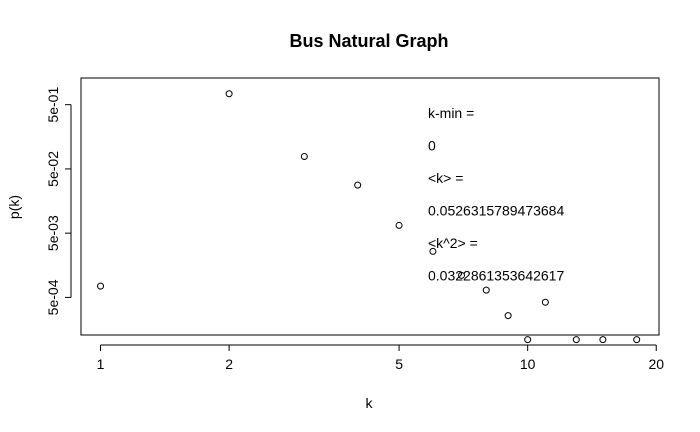  What do you see at coordinates (445, 178) in the screenshot?
I see `annotation-line: <k> =` at bounding box center [445, 178].